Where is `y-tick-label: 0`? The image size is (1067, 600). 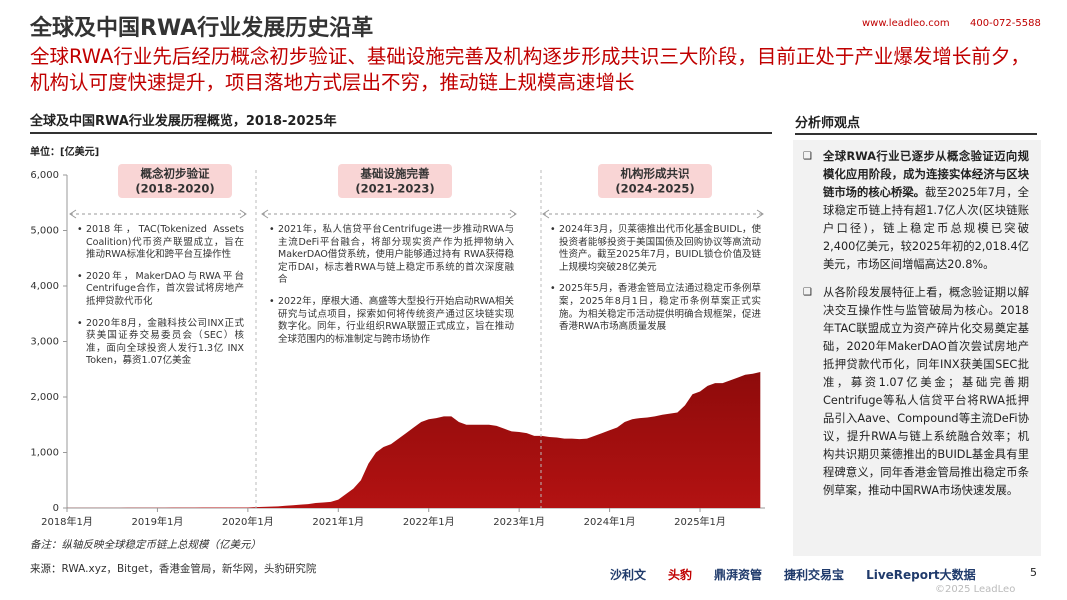
y-tick-label: 0 is located at coordinates (56, 508).